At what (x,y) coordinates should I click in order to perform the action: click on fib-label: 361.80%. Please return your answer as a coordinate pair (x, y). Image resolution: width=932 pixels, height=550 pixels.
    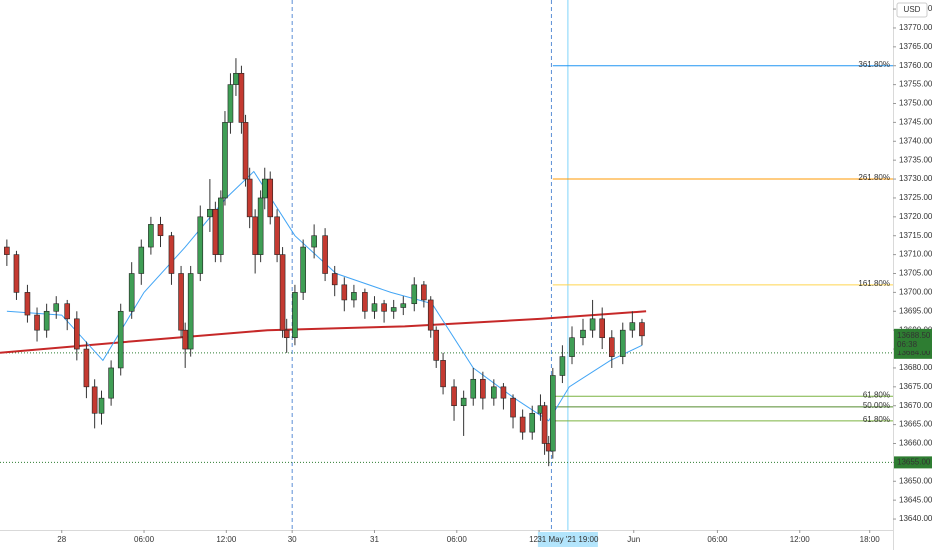
    Looking at the image, I should click on (874, 64).